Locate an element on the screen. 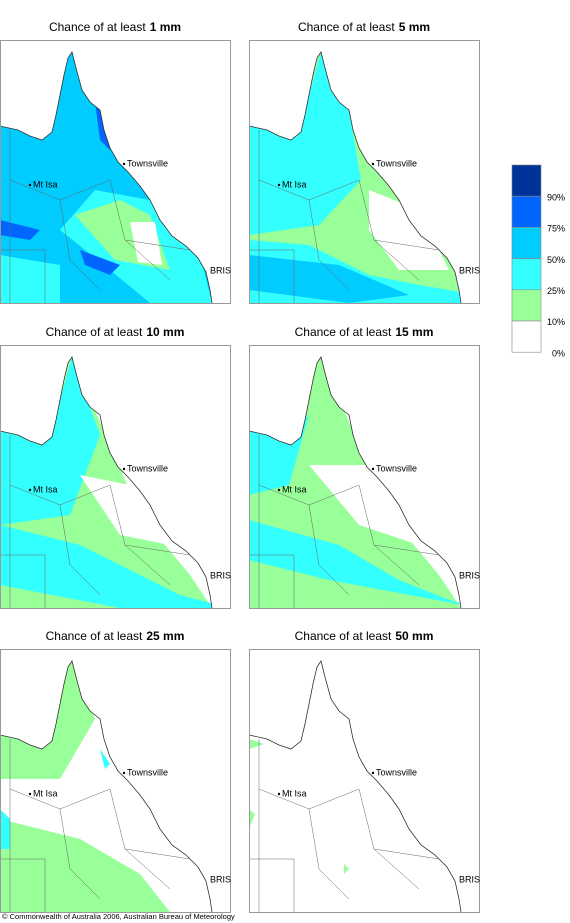 The image size is (570, 923). legend-label: 75% is located at coordinates (556, 229).